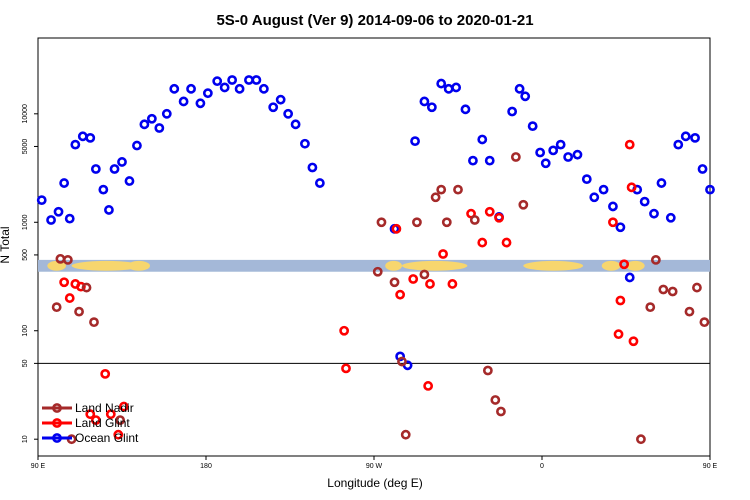 This screenshot has width=750, height=500. Describe the element at coordinates (374, 463) in the screenshot. I see `x-axis-ticks: 90 E 180 90 W 0 90 E` at that location.